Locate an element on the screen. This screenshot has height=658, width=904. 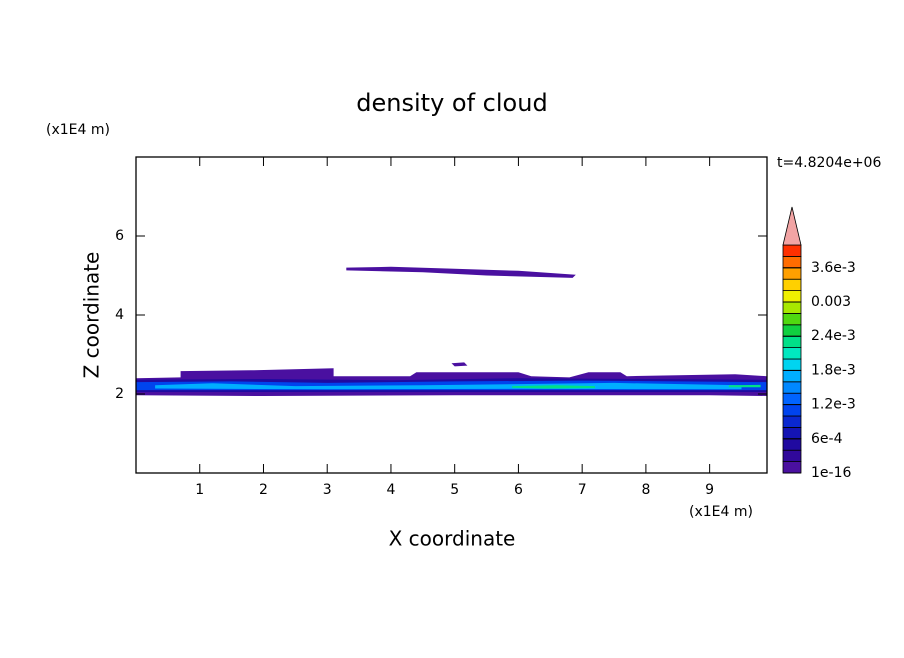
x-tick-label: 1 is located at coordinates (199, 490).